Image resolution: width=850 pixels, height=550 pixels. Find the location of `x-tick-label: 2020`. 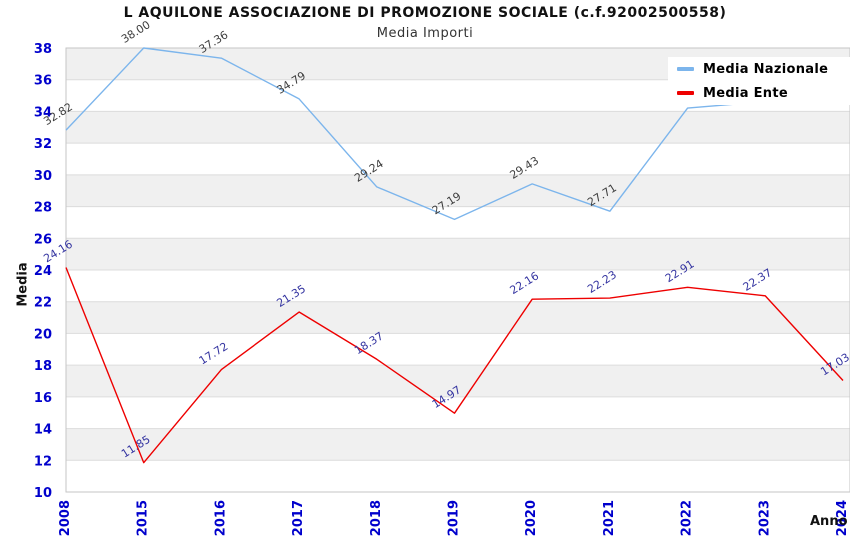

x-tick-label: 2020 is located at coordinates (531, 518).